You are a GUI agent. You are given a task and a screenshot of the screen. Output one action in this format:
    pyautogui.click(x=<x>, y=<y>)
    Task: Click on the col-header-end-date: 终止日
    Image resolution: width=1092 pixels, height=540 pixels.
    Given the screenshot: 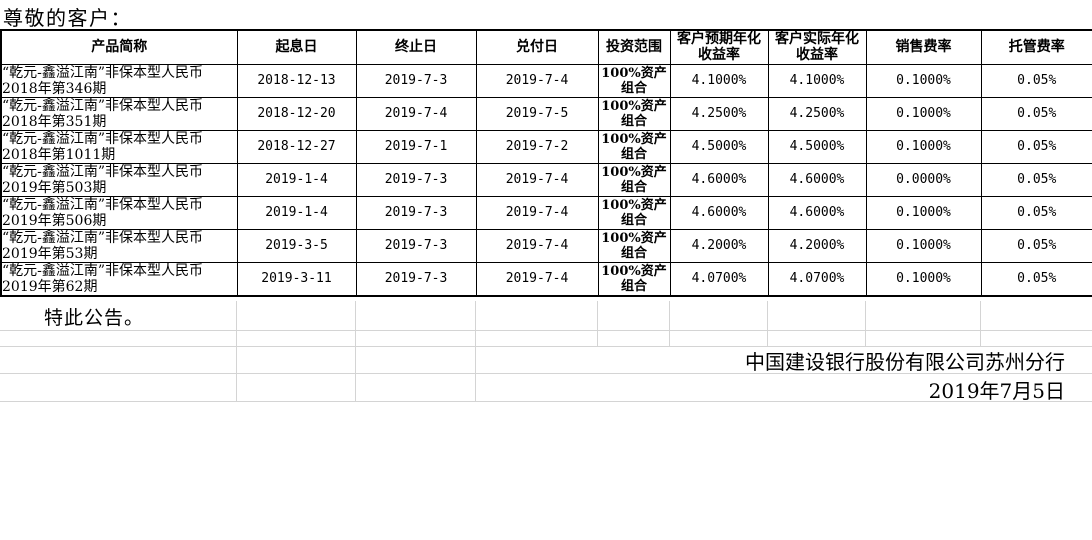 What is the action you would take?
    pyautogui.click(x=416, y=47)
    